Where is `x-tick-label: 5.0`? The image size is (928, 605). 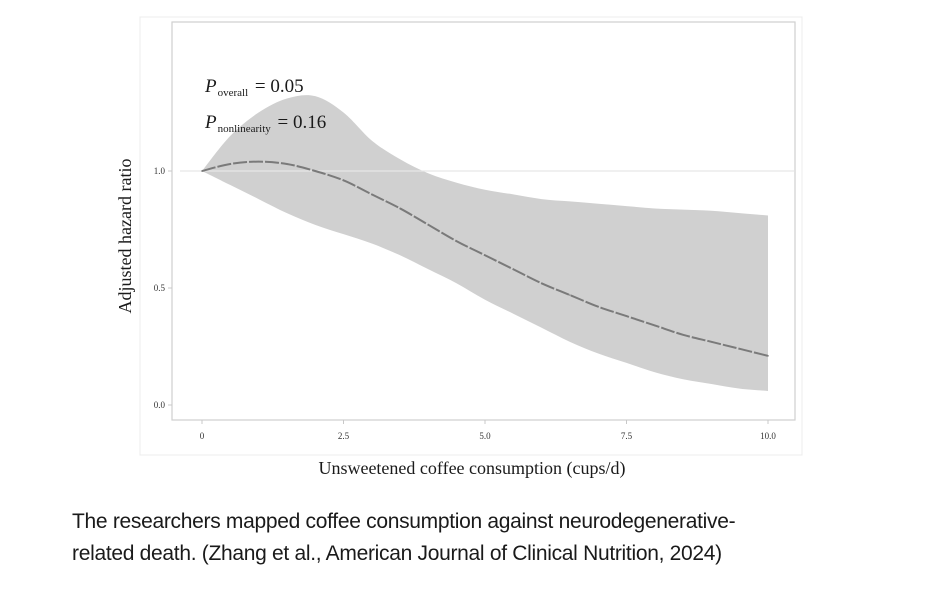
x-tick-label: 5.0 is located at coordinates (485, 436).